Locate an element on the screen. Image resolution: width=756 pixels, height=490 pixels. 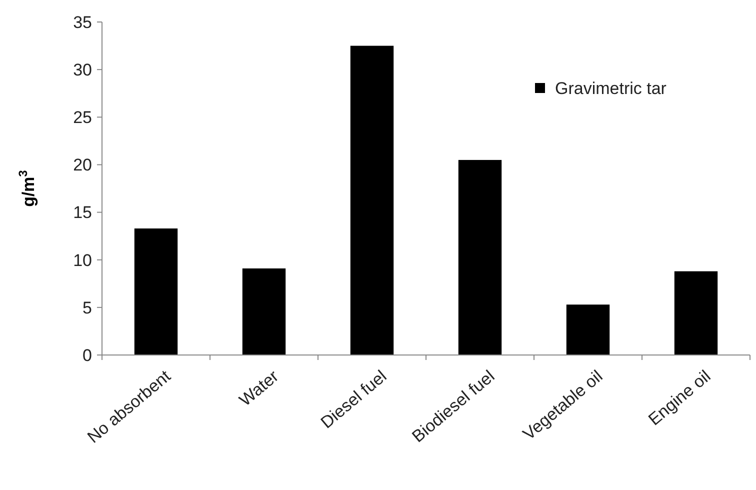
y-tick-label: 20 is located at coordinates (82, 165).